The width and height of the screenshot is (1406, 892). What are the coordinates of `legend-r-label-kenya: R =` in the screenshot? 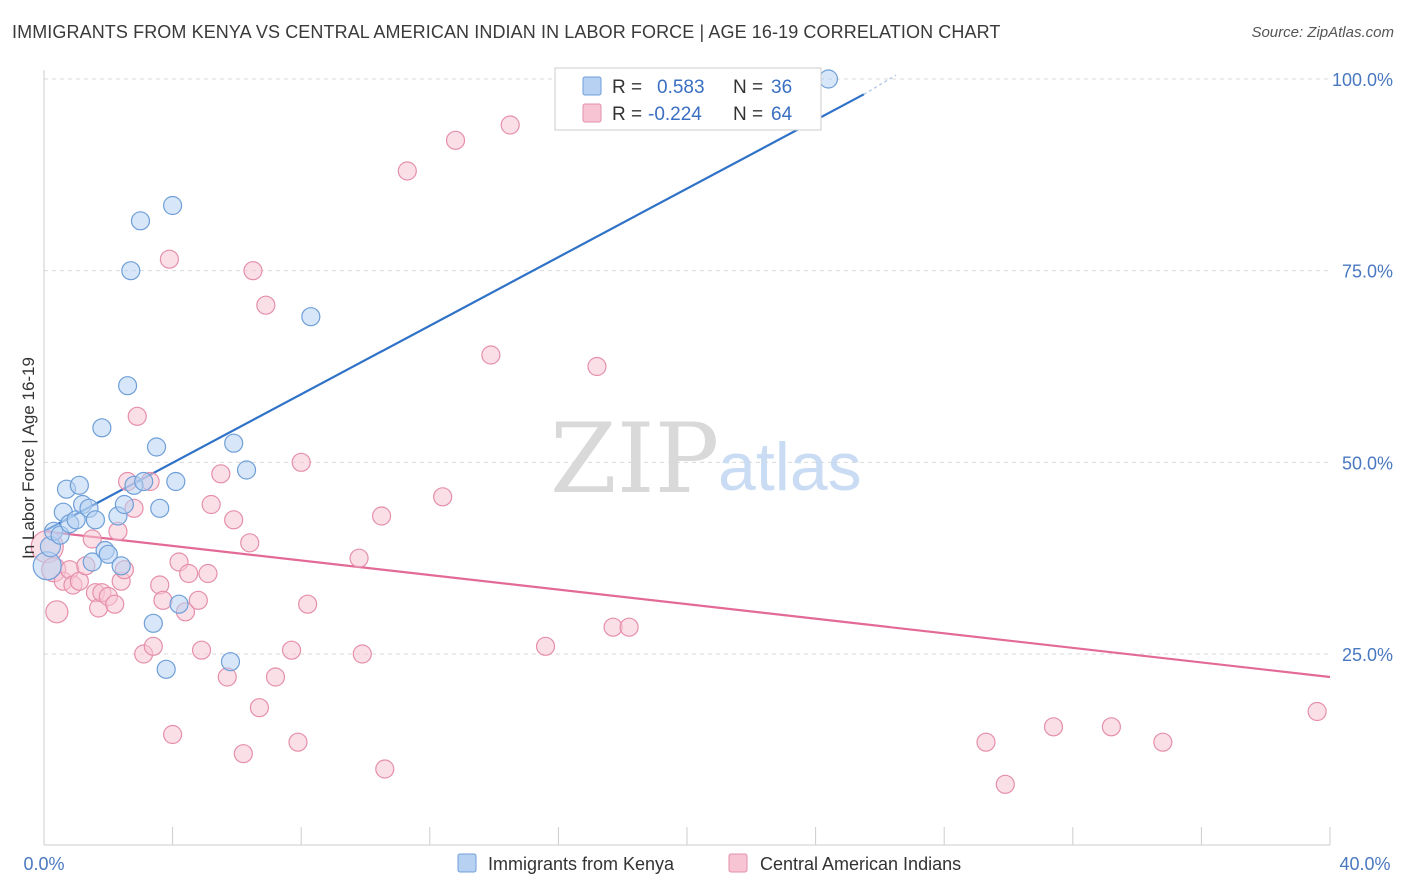 It's located at (627, 87).